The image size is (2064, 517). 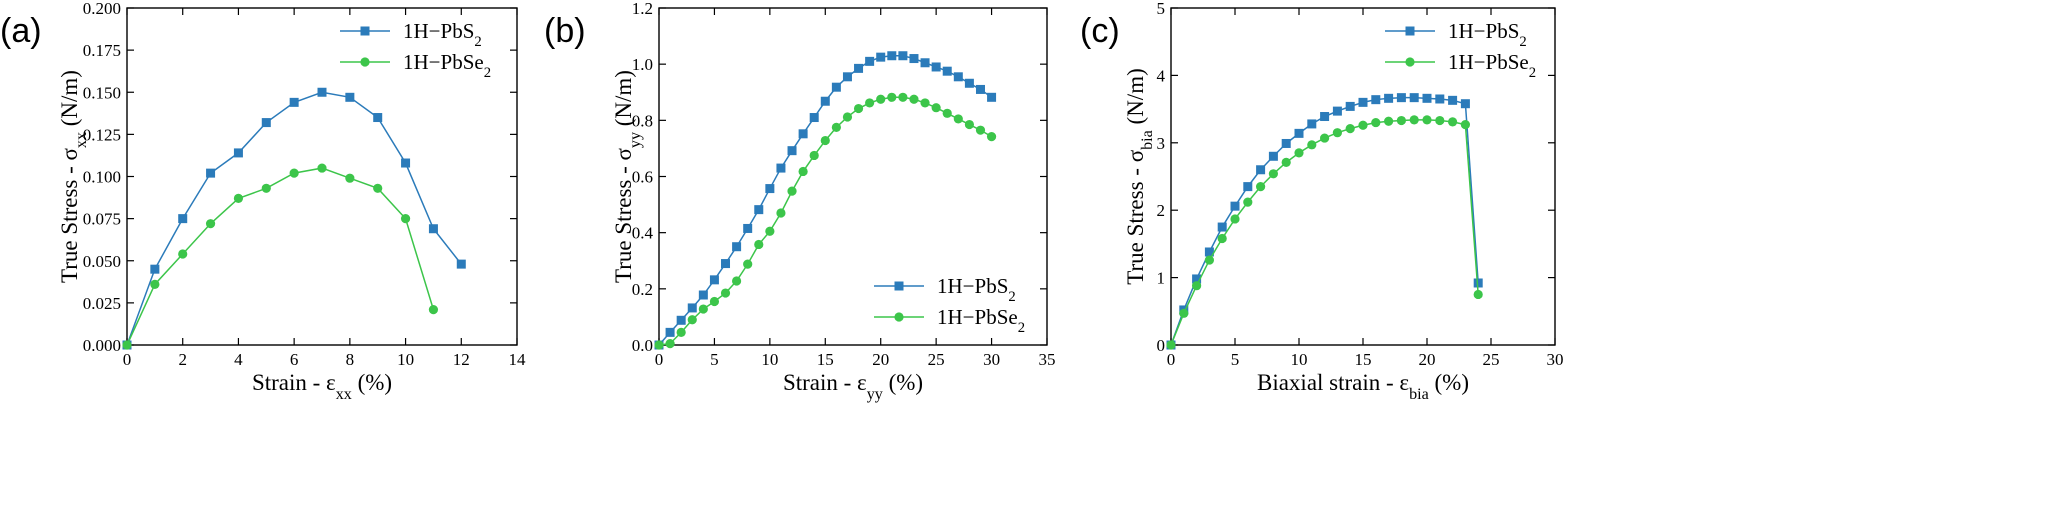 What do you see at coordinates (102, 261) in the screenshot?
I see `y-tick-label: 0.050` at bounding box center [102, 261].